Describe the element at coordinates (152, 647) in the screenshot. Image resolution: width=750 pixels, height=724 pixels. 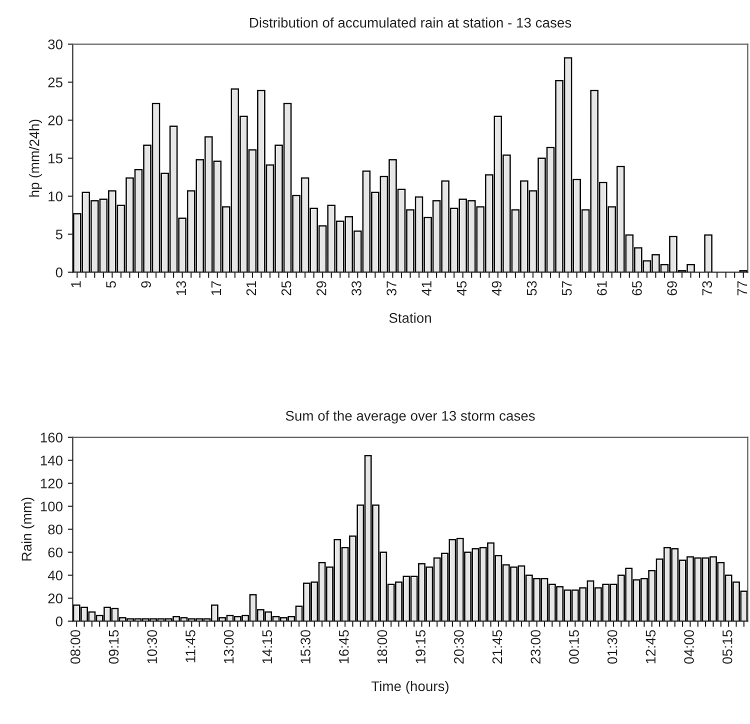
I see `x-tick-label: 10:30` at that location.